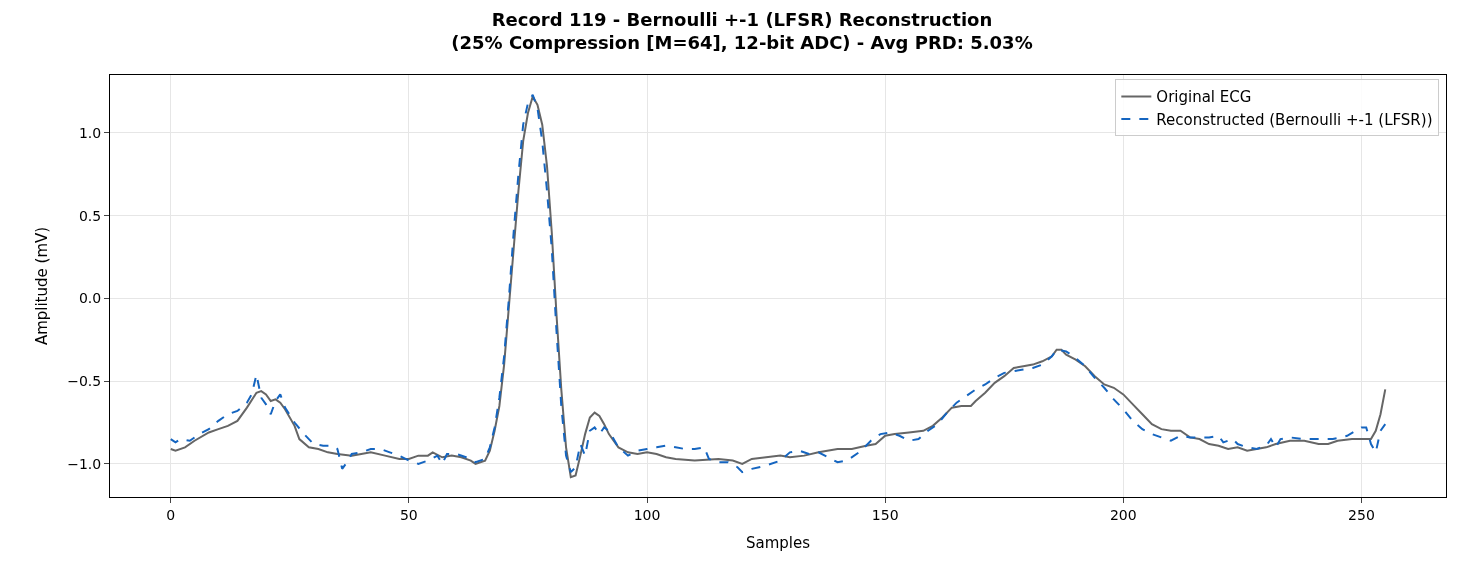 The height and width of the screenshot is (577, 1484). What do you see at coordinates (885, 514) in the screenshot?
I see `x-tick-label: 150` at bounding box center [885, 514].